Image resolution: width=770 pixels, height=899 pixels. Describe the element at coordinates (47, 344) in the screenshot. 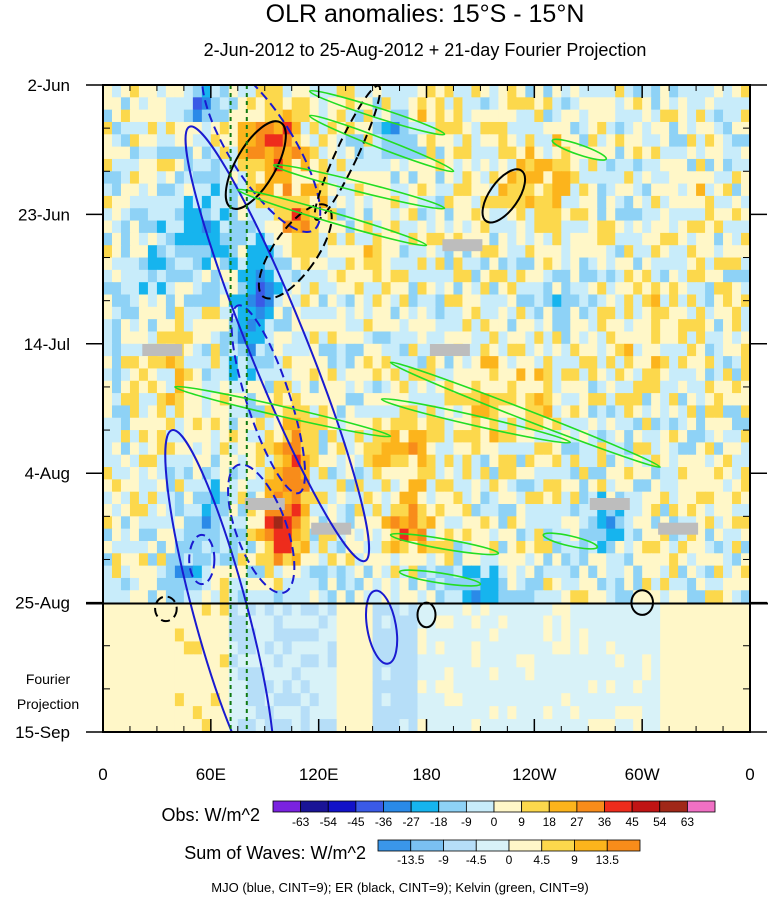

I see `y-tick-label: 14-Jul` at that location.